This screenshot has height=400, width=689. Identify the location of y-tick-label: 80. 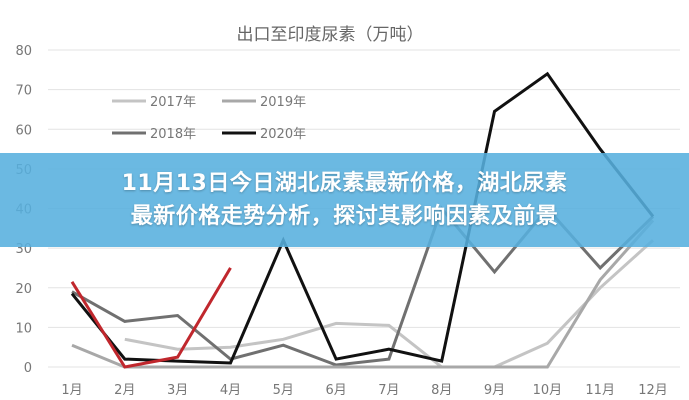
(23, 51).